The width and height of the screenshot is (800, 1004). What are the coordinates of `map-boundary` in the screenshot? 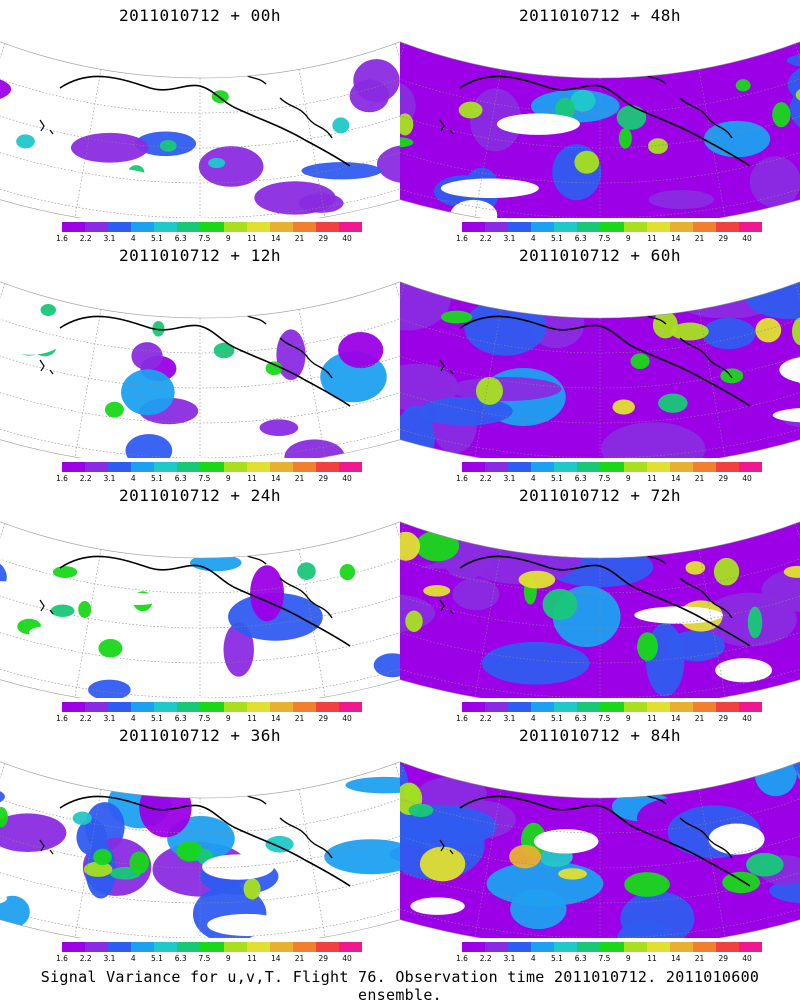 It's located at (600, 369).